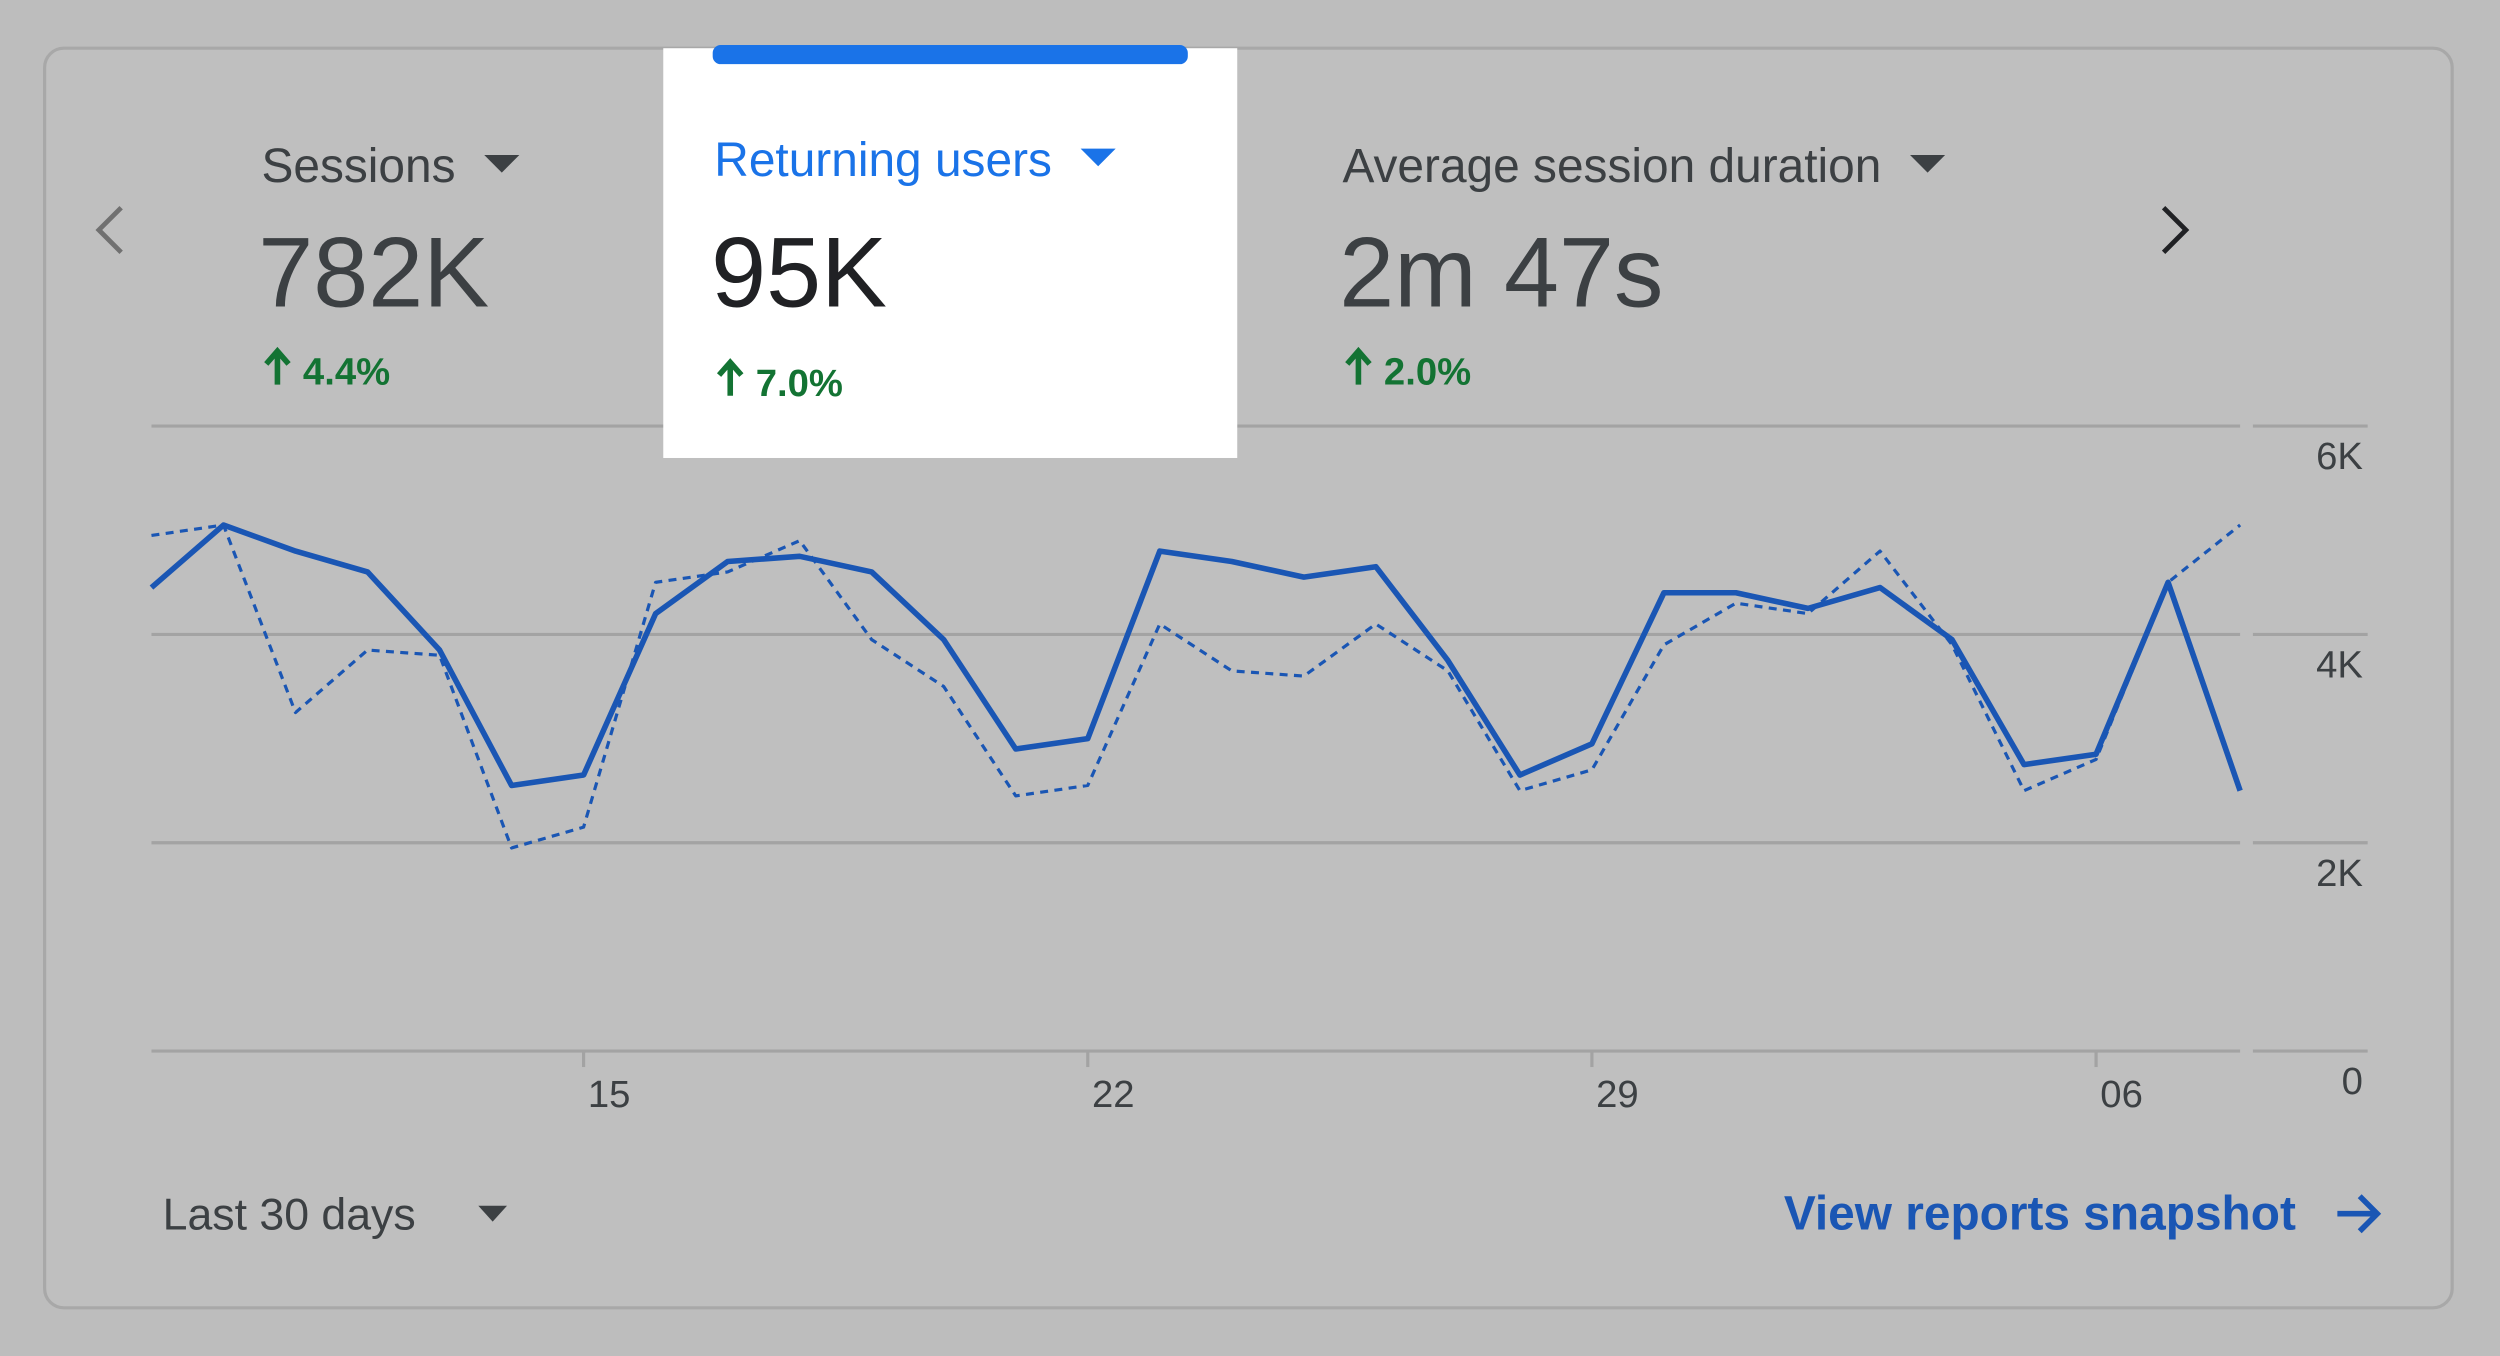 The width and height of the screenshot is (2500, 1356). I want to click on metric-label: Average session duration, so click(1611, 166).